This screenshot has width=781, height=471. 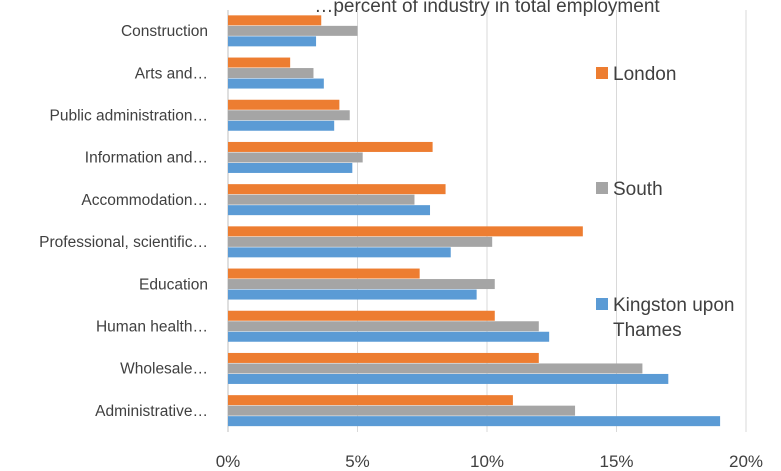 What do you see at coordinates (638, 189) in the screenshot?
I see `legend-label: South` at bounding box center [638, 189].